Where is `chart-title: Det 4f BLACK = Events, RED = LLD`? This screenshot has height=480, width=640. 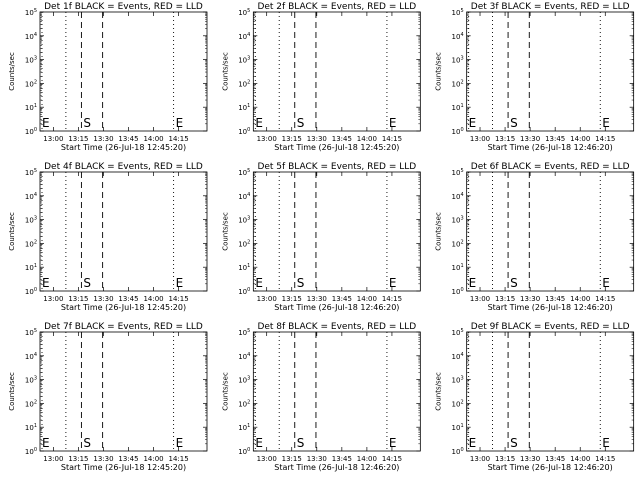 chart-title: Det 4f BLACK = Events, RED = LLD is located at coordinates (123, 167).